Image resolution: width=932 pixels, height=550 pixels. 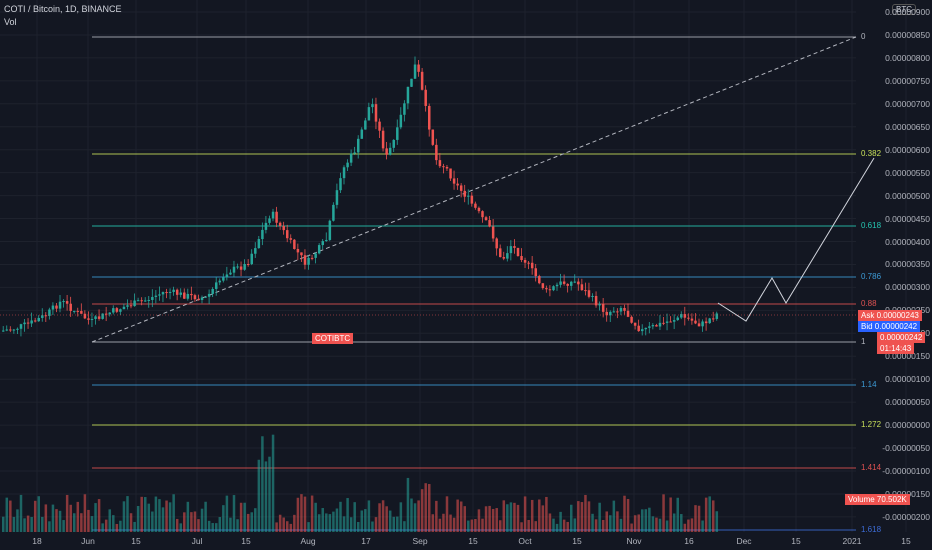 What do you see at coordinates (906, 516) in the screenshot?
I see `price-axis-label: -0.00000200` at bounding box center [906, 516].